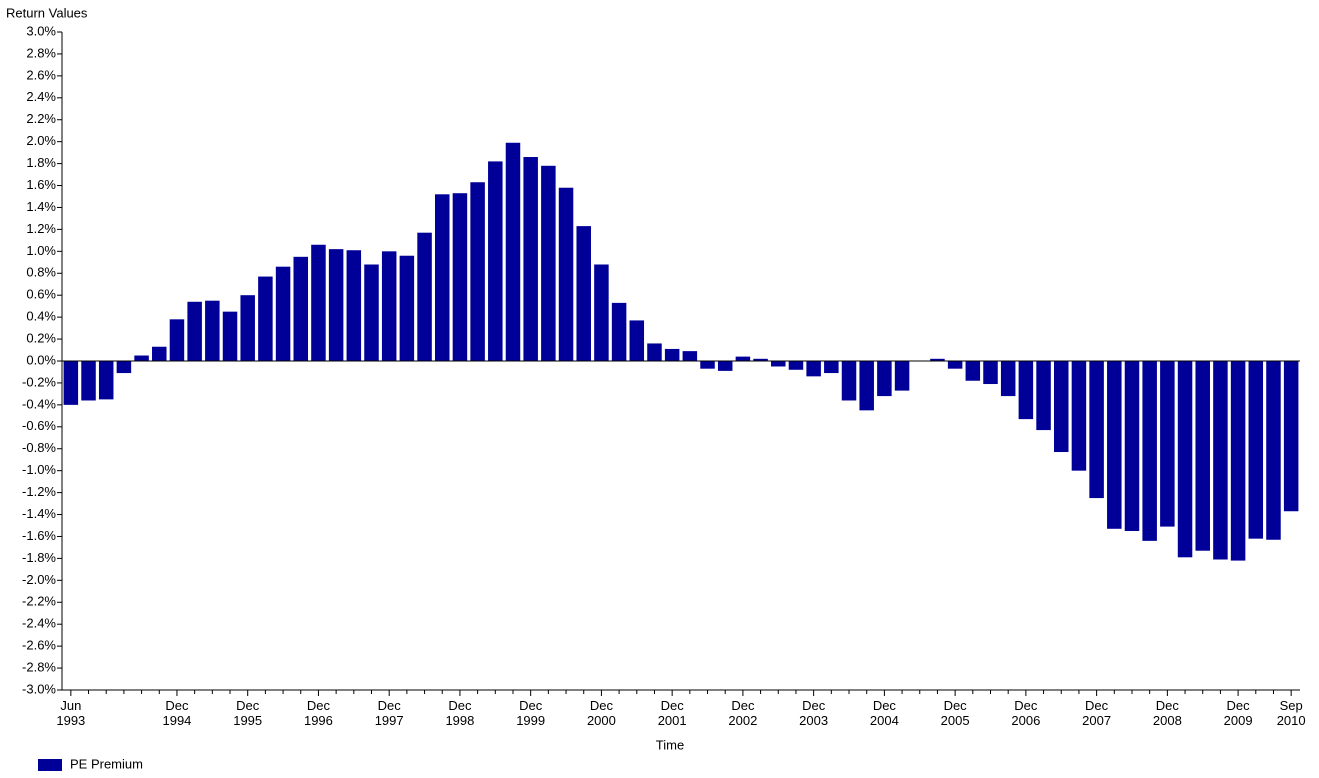  Describe the element at coordinates (41, 184) in the screenshot. I see `y-tick-label: 1.6%` at that location.